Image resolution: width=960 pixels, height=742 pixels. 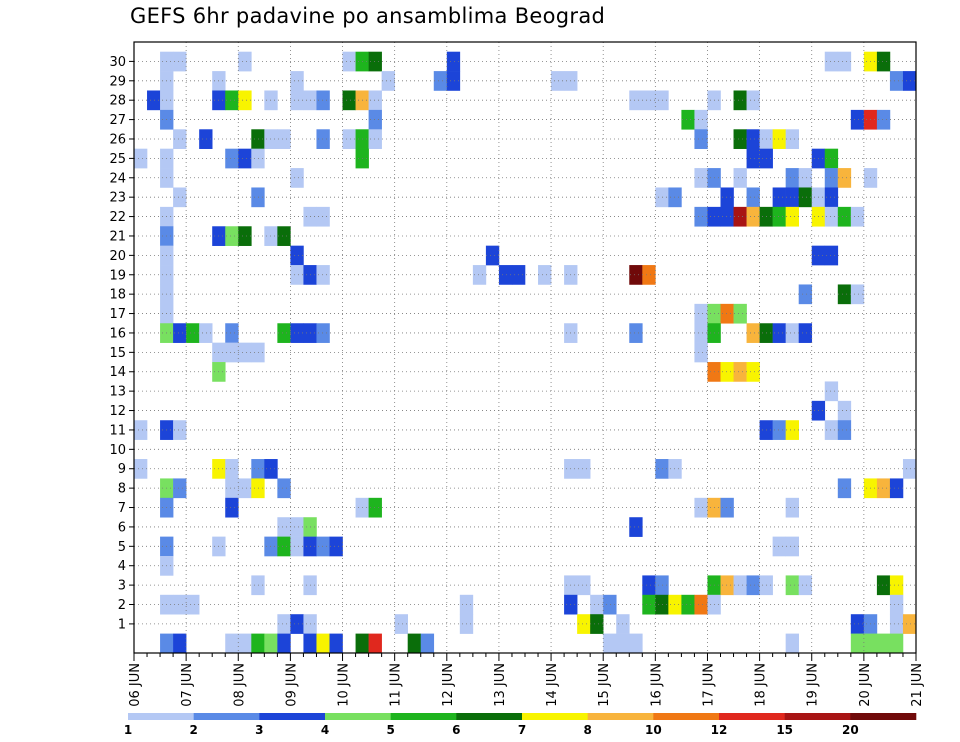 I want to click on colorbar-label: 8, so click(x=587, y=730).